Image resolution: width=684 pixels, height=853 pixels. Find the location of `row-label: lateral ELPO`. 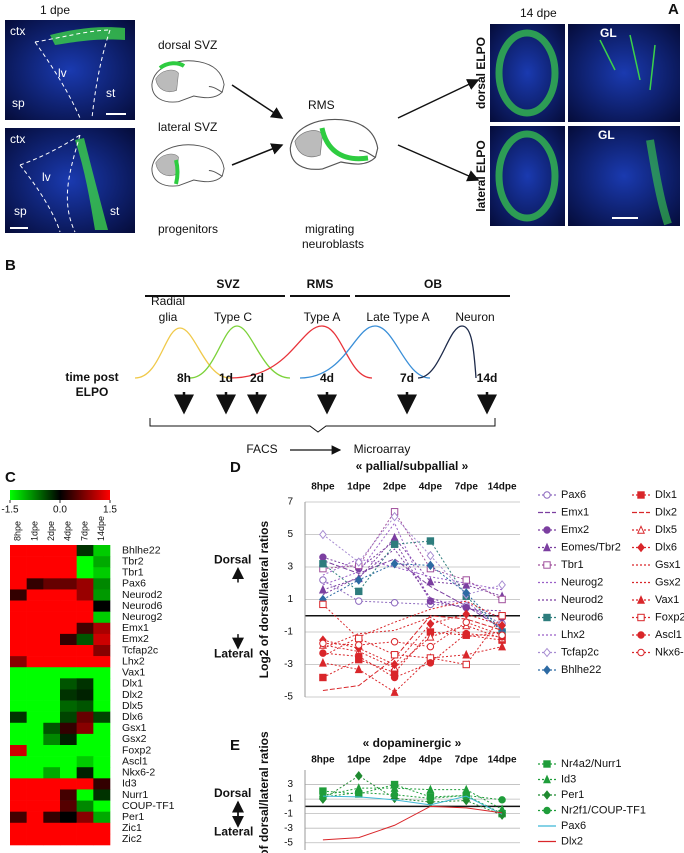

row-label: lateral ELPO is located at coordinates (481, 175).